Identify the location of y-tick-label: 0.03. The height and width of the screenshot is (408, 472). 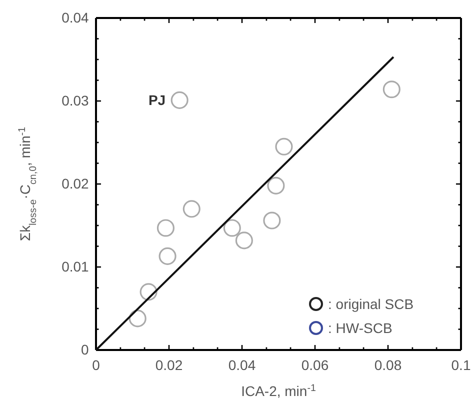
(76, 100).